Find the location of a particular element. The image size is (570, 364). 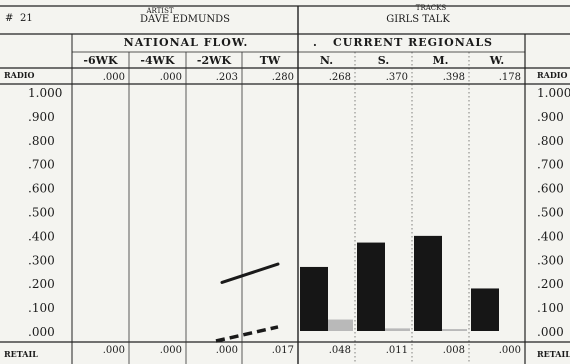

national-flow-title: NATIONAL FLOW. is located at coordinates (186, 42).